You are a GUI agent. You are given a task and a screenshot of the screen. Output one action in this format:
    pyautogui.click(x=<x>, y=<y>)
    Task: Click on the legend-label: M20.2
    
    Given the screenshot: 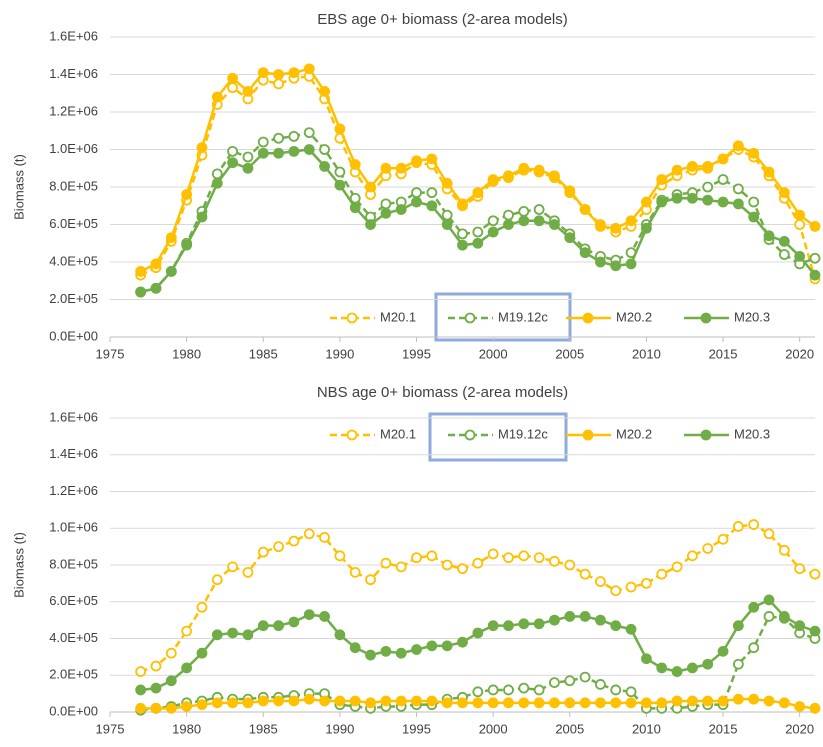 What is the action you would take?
    pyautogui.click(x=634, y=433)
    